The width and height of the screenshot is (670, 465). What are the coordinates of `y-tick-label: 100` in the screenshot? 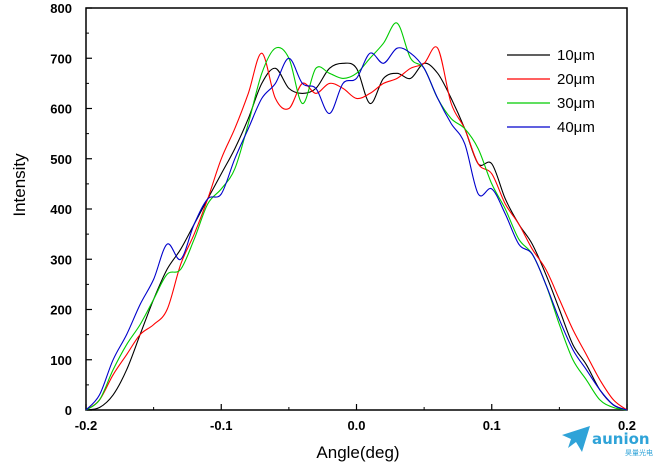 It's located at (61, 360).